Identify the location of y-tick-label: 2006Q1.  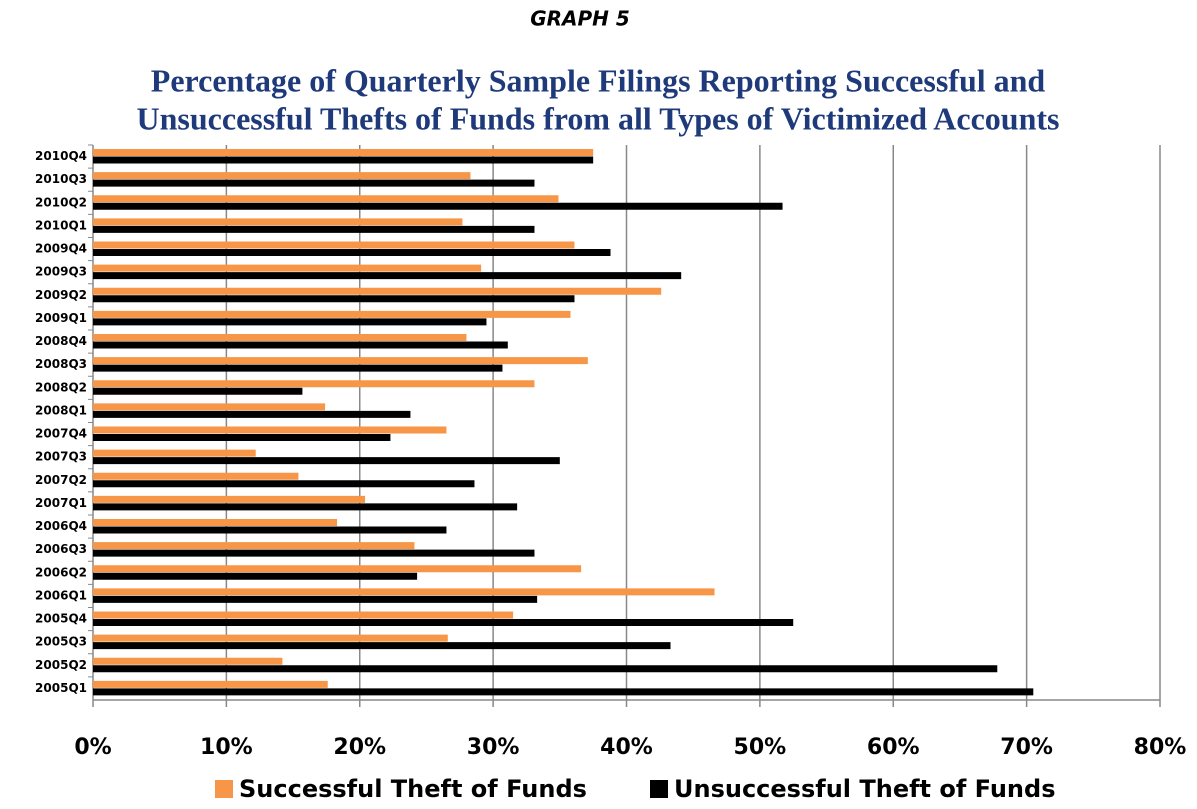
(61, 595).